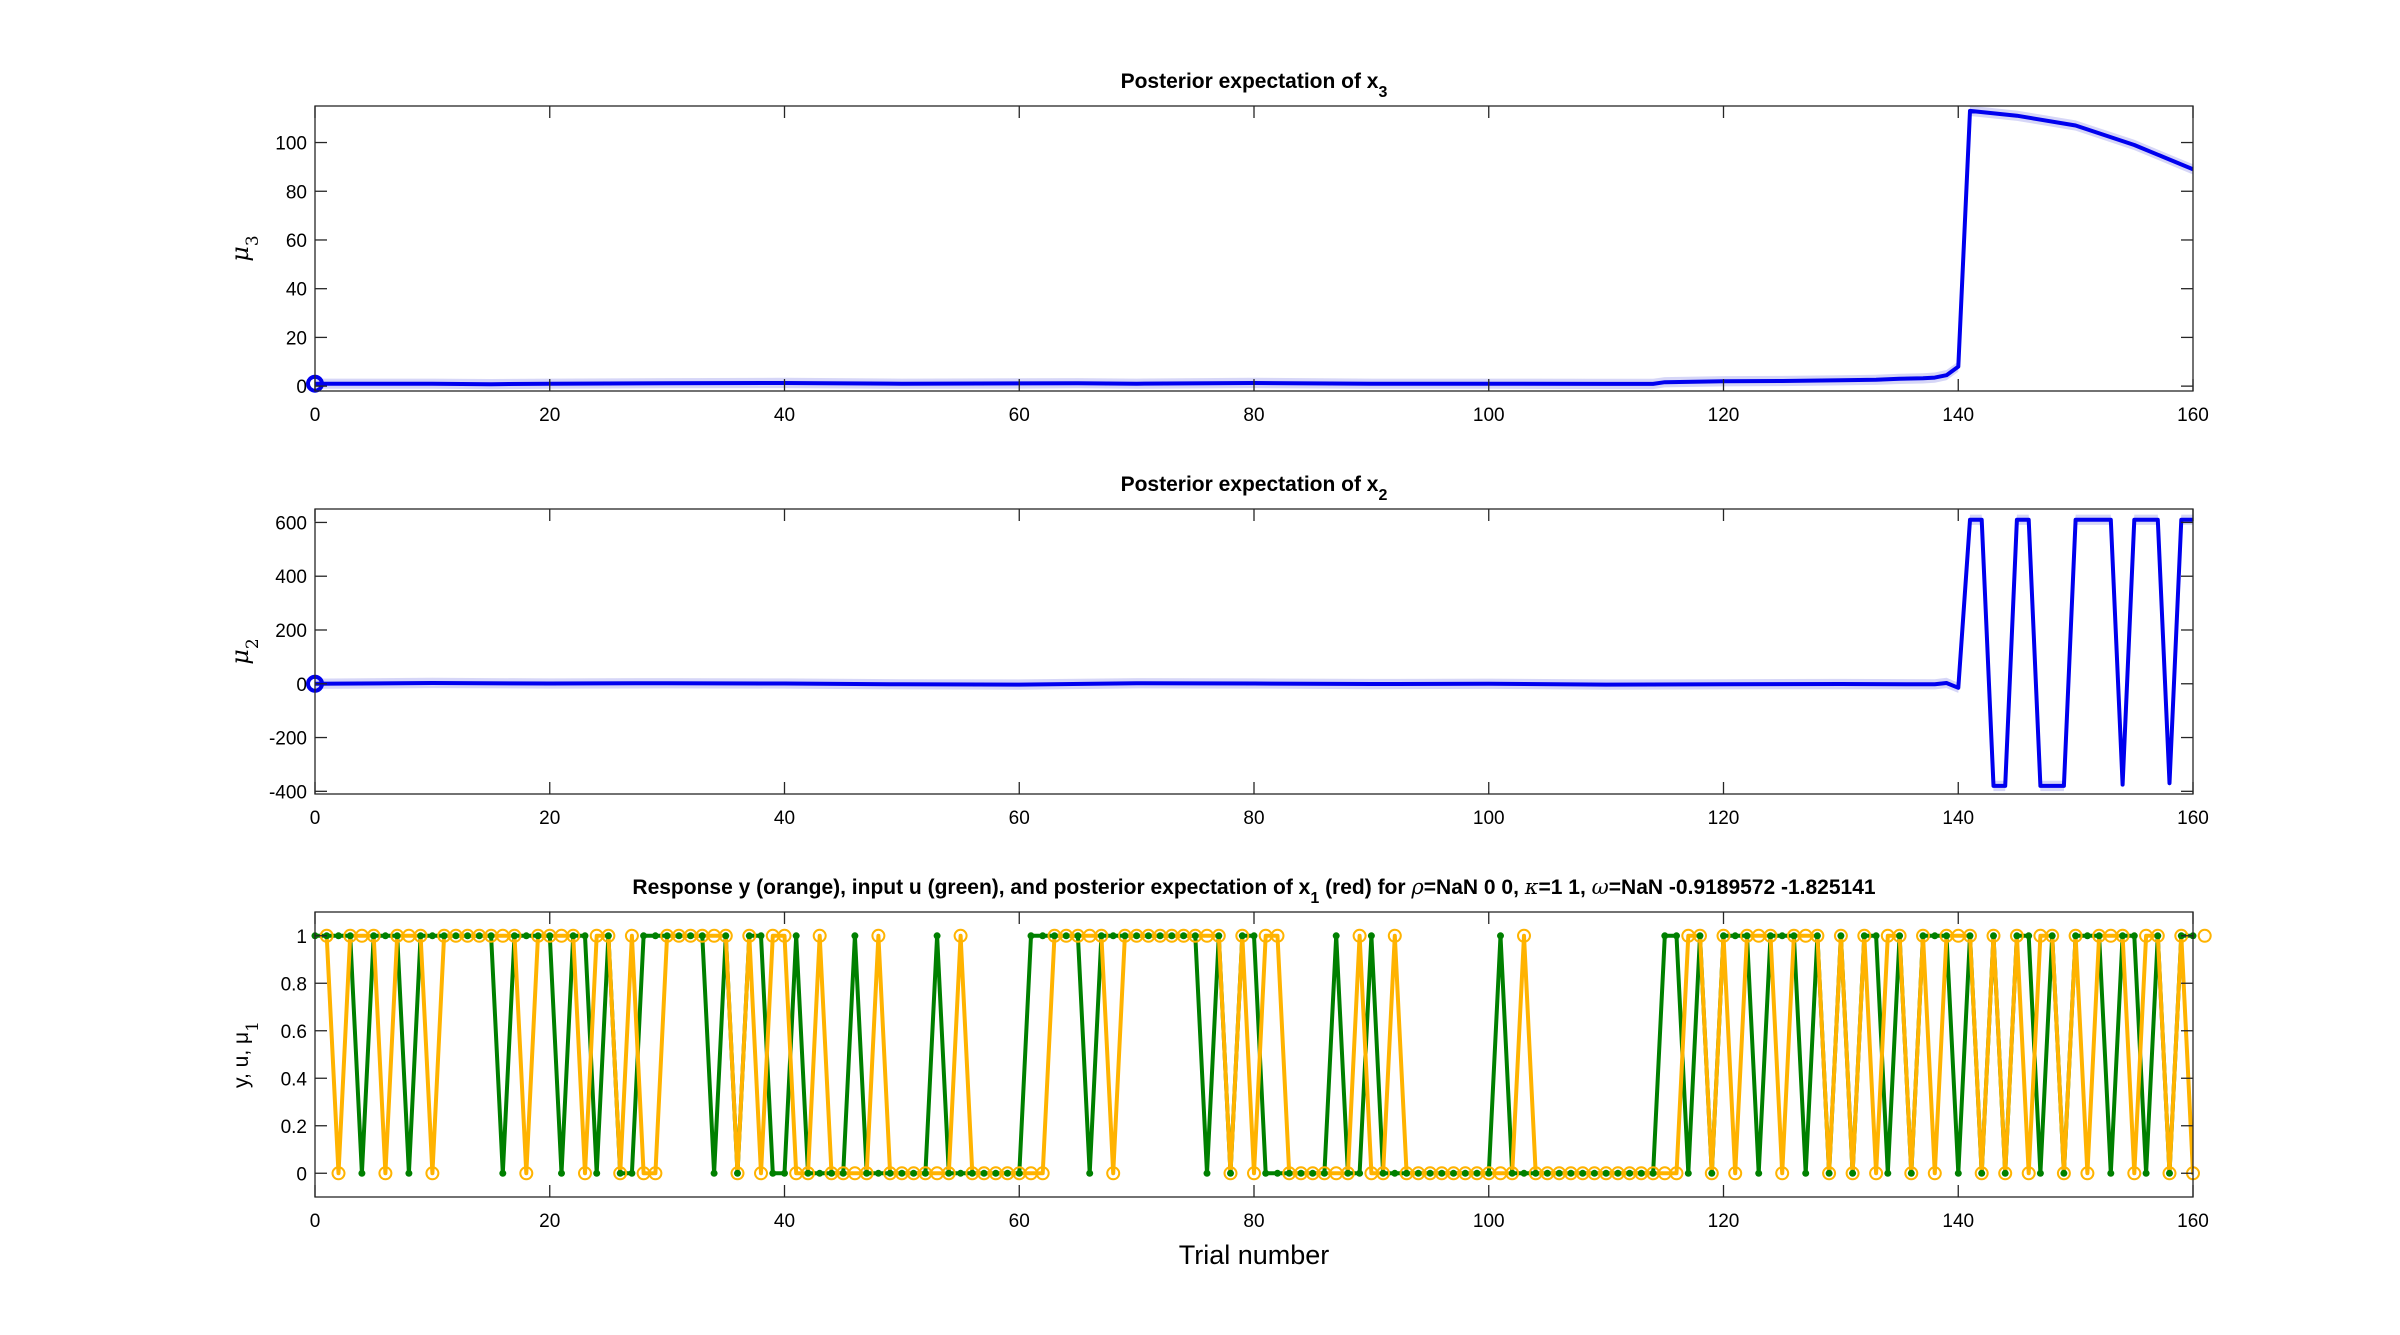 This screenshot has height=1335, width=2400. Describe the element at coordinates (1958, 818) in the screenshot. I see `x-tick-label: 140` at that location.